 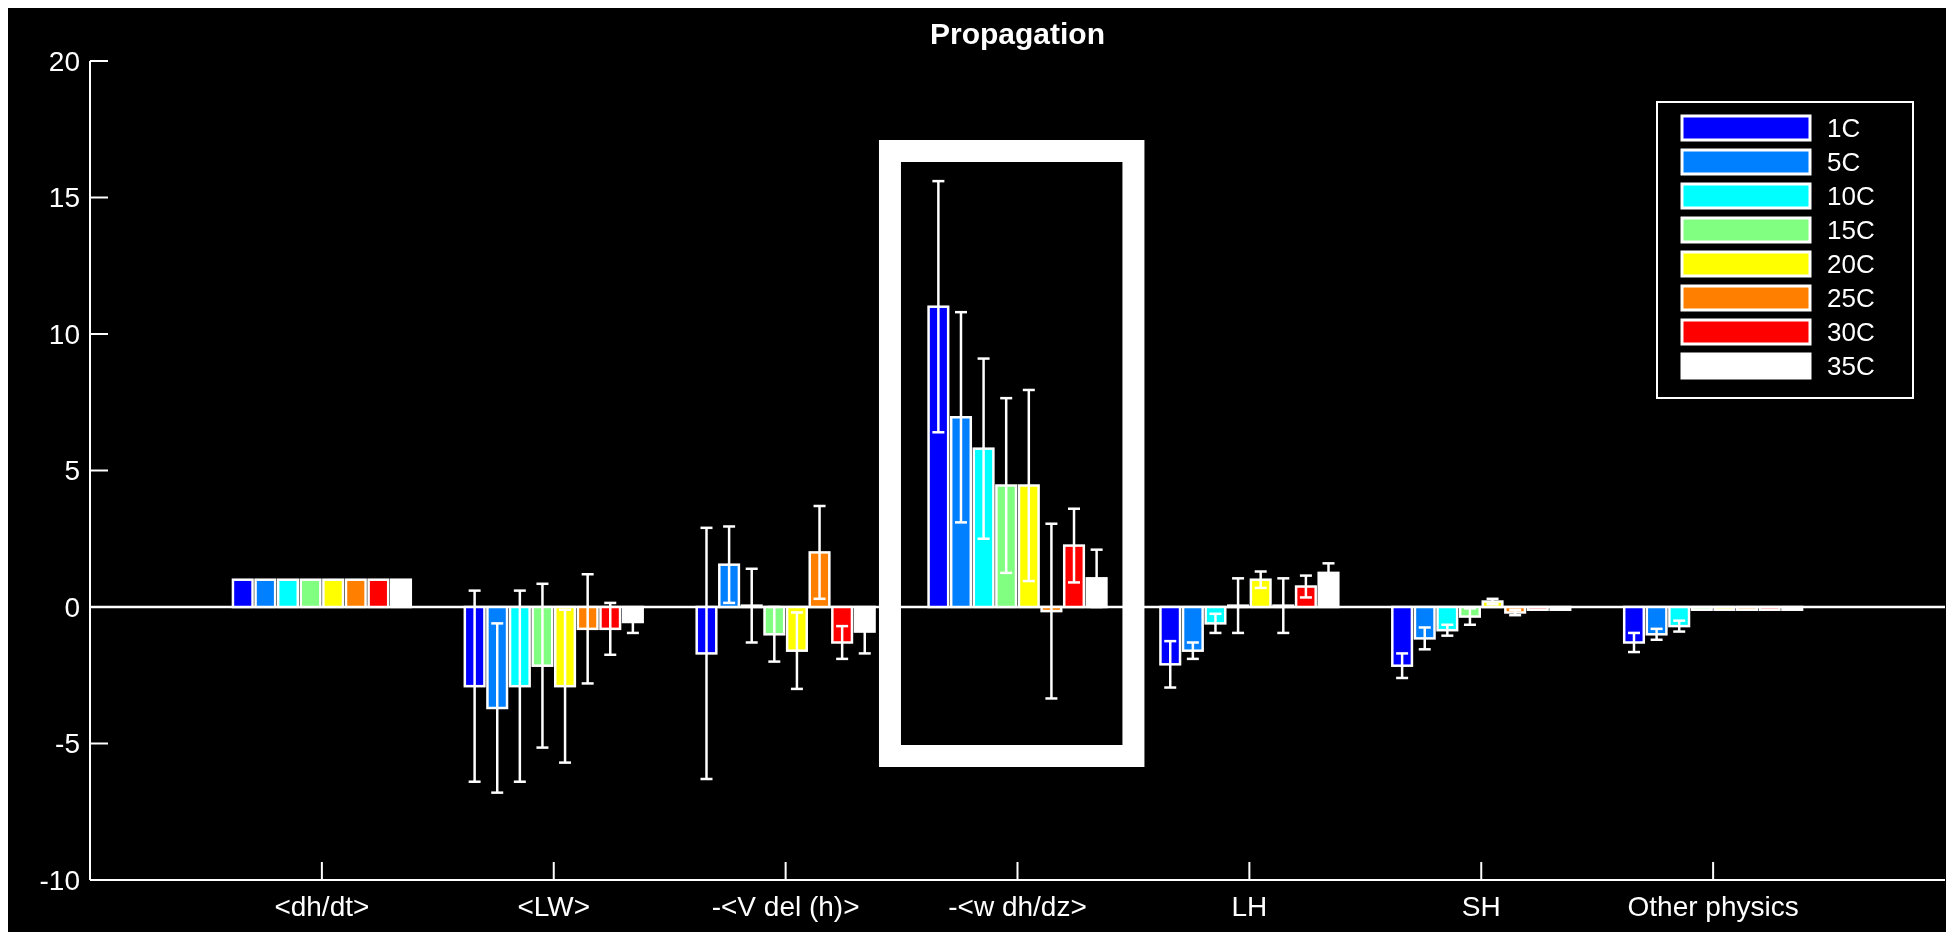 I want to click on chart-title: Propagation, so click(x=1017, y=33).